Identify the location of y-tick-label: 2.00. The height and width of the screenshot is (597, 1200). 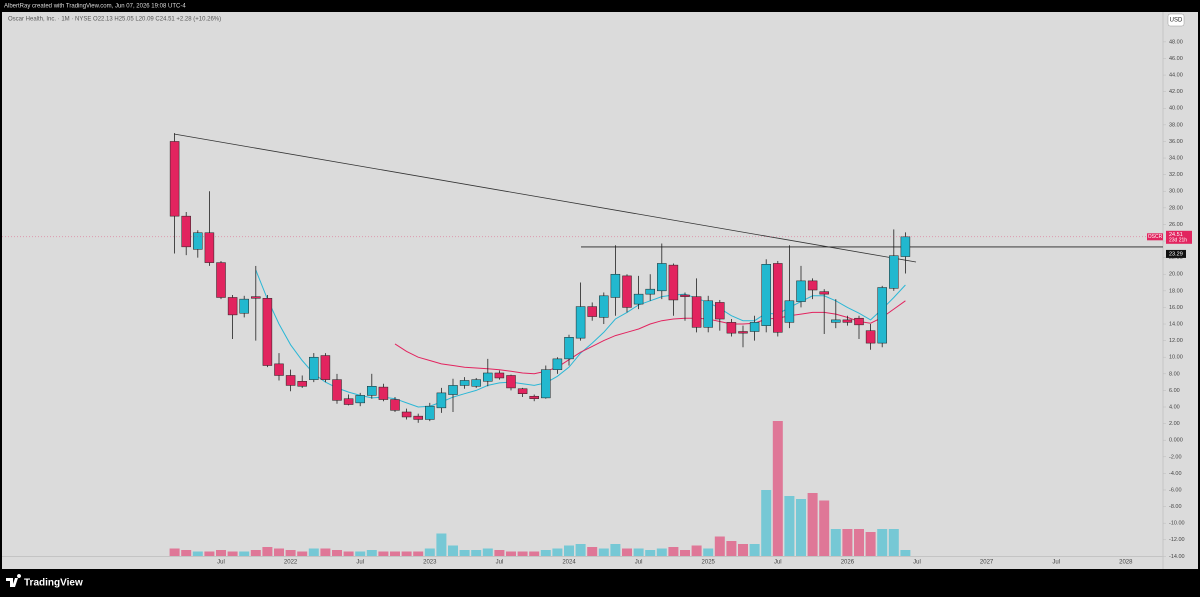
(1174, 424).